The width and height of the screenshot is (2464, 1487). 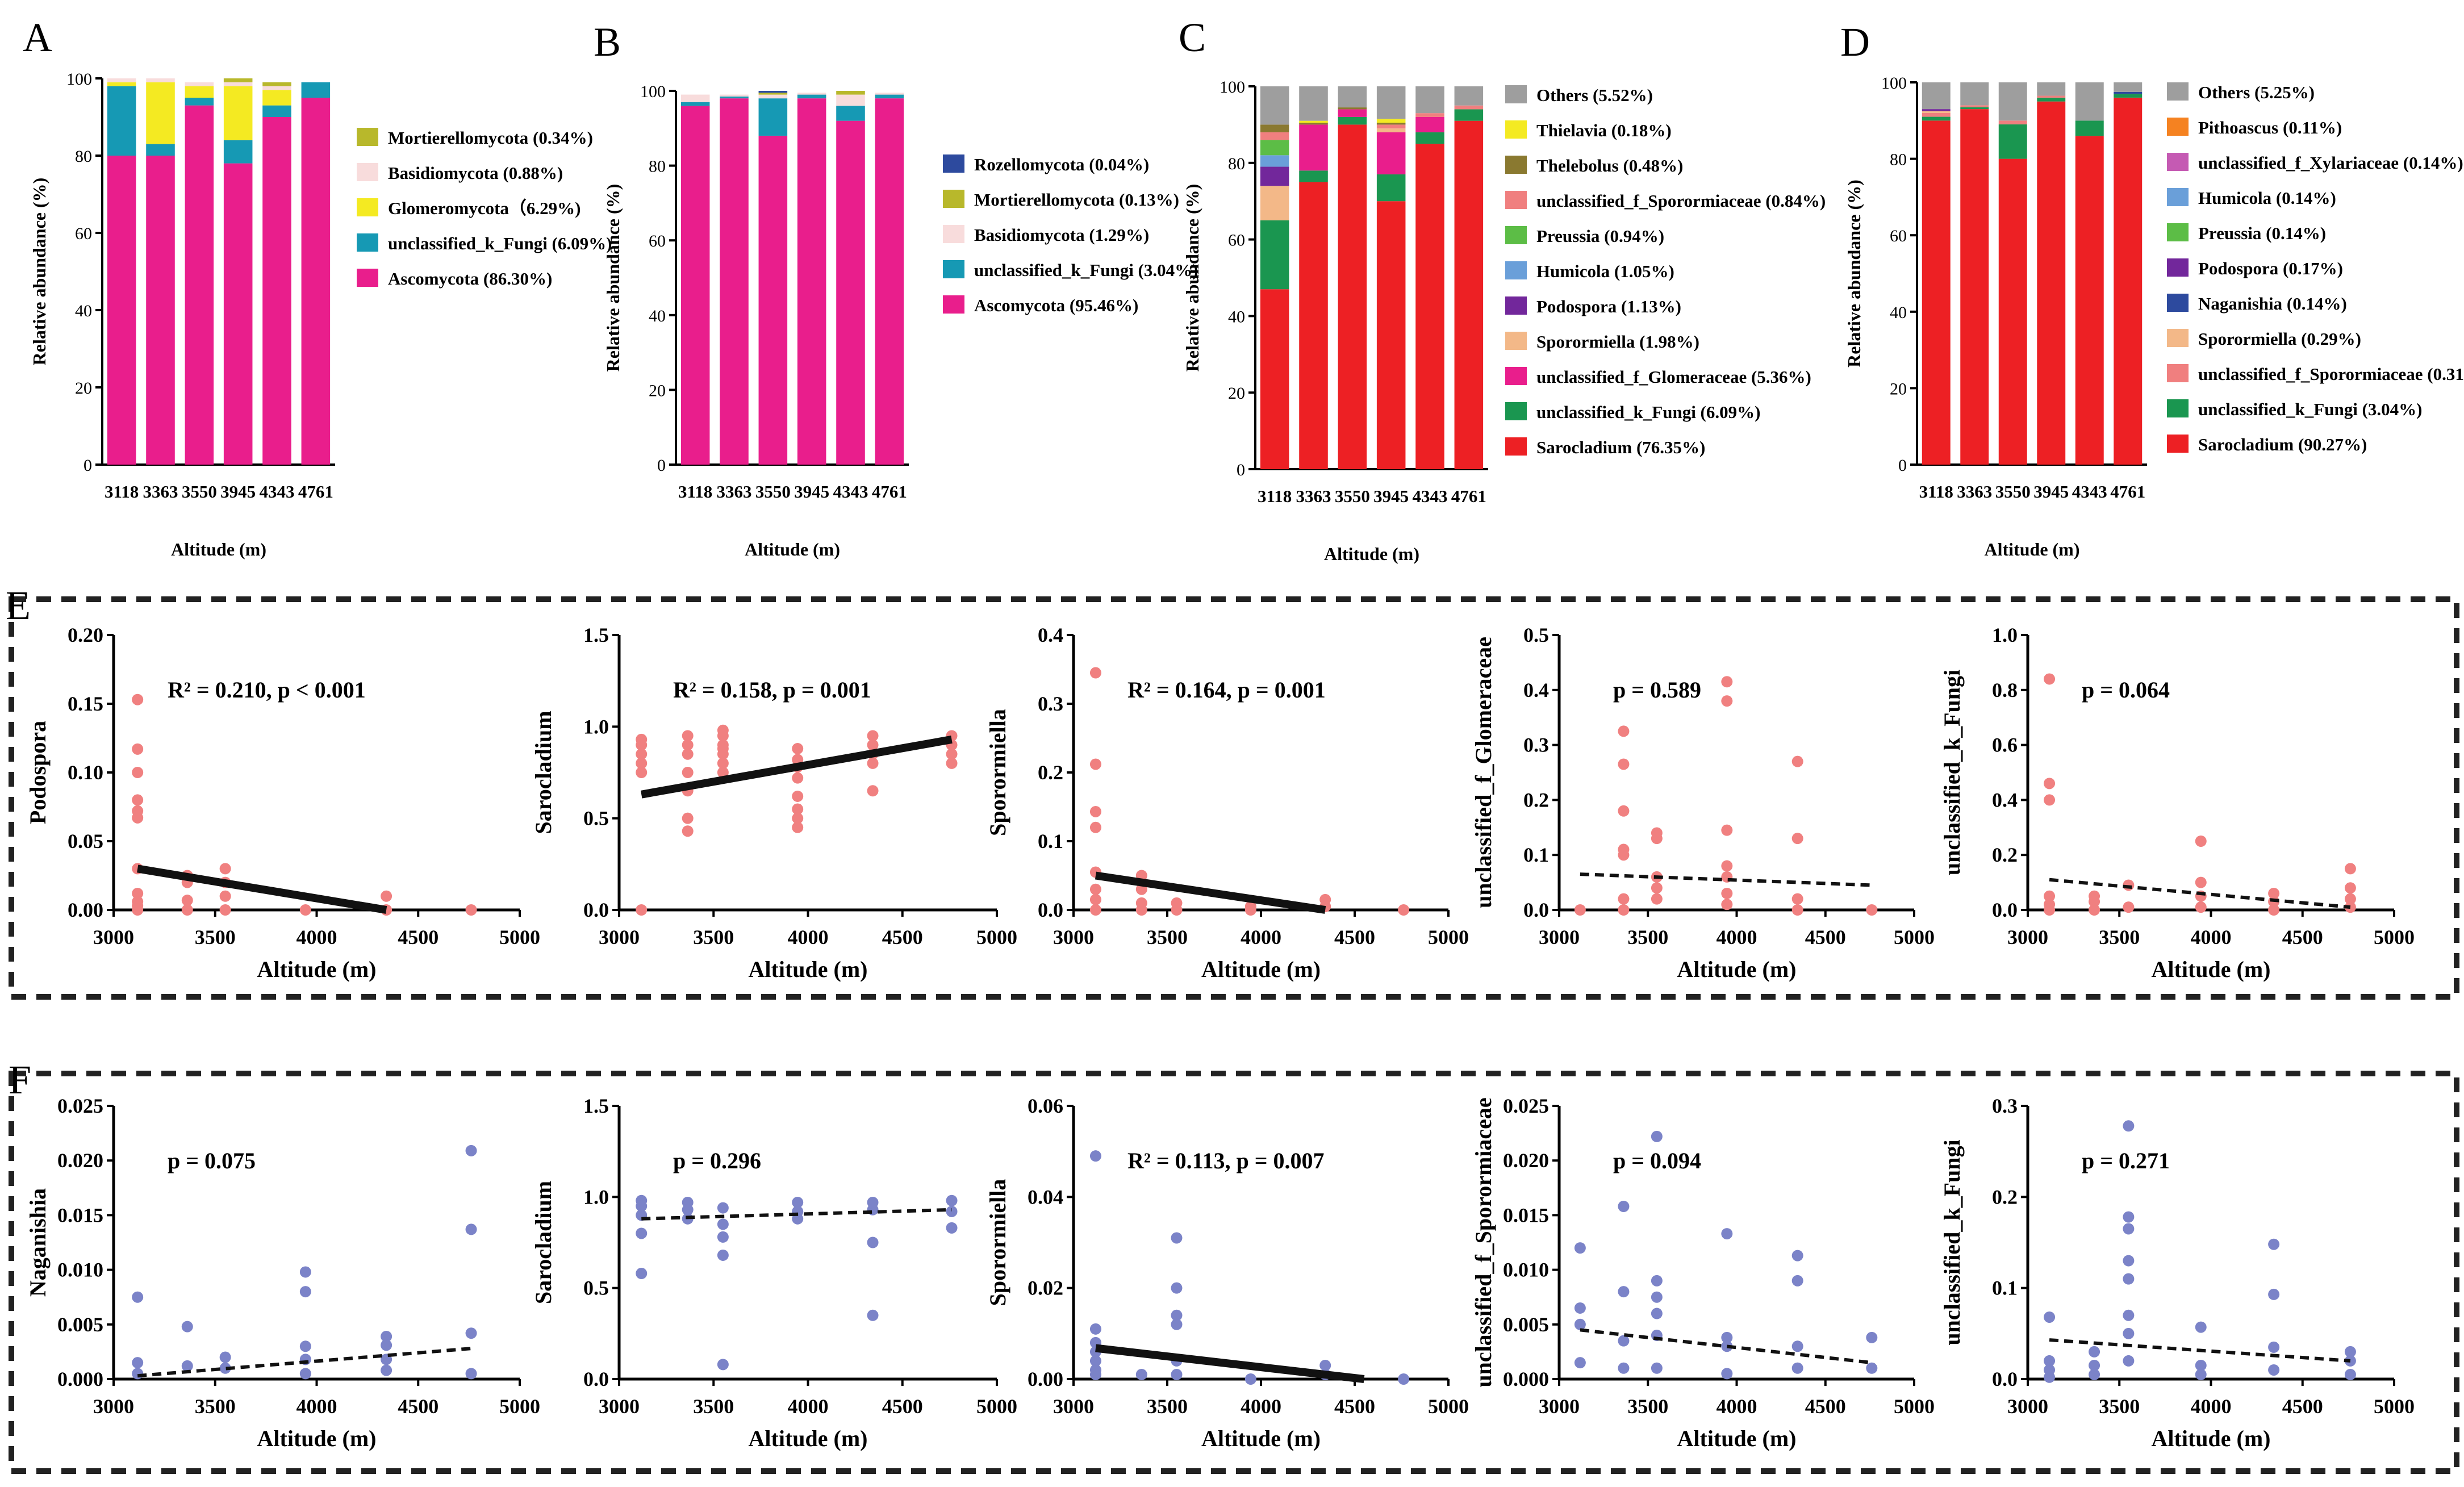 What do you see at coordinates (2027, 937) in the screenshot?
I see `x-tick-label: 3000` at bounding box center [2027, 937].